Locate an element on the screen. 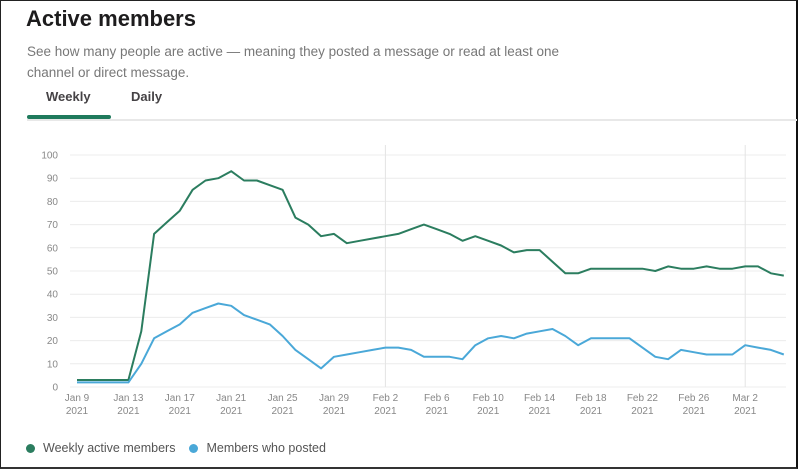 This screenshot has height=471, width=800. legend-dot-posted is located at coordinates (194, 448).